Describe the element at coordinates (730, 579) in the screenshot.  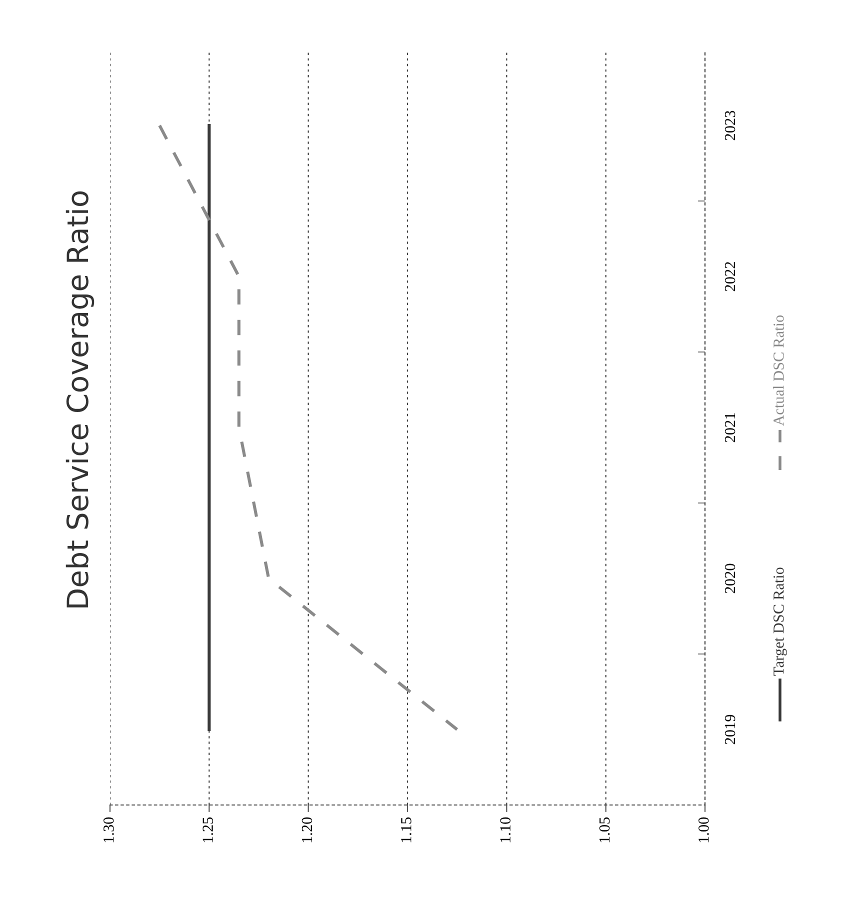
I see `y-tick-label: 2020` at that location.